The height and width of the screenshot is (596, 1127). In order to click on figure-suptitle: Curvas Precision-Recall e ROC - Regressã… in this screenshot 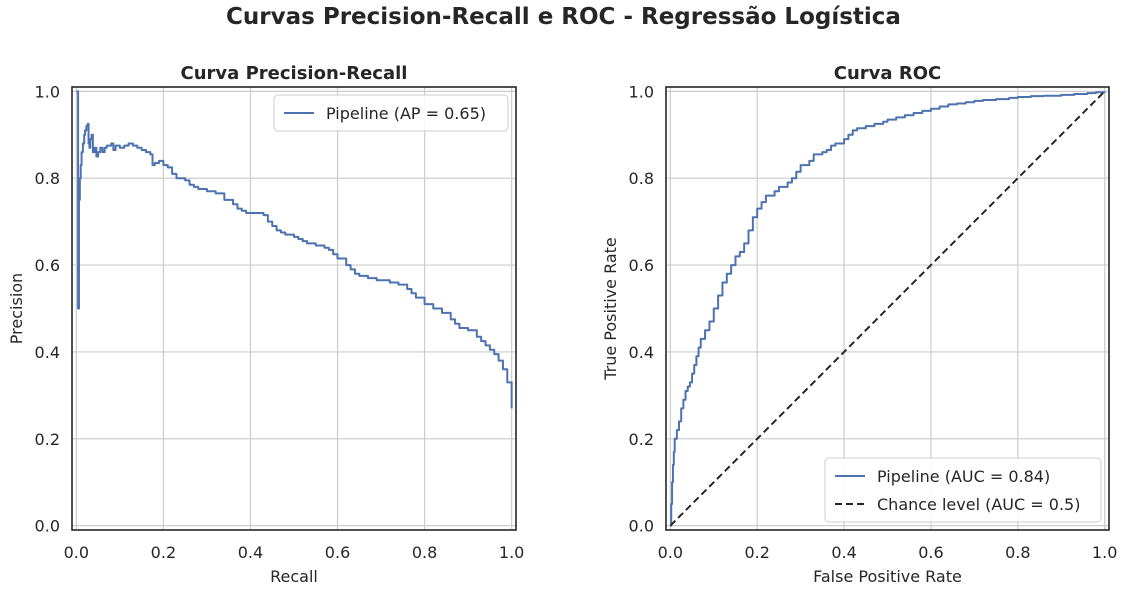, I will do `click(563, 17)`.